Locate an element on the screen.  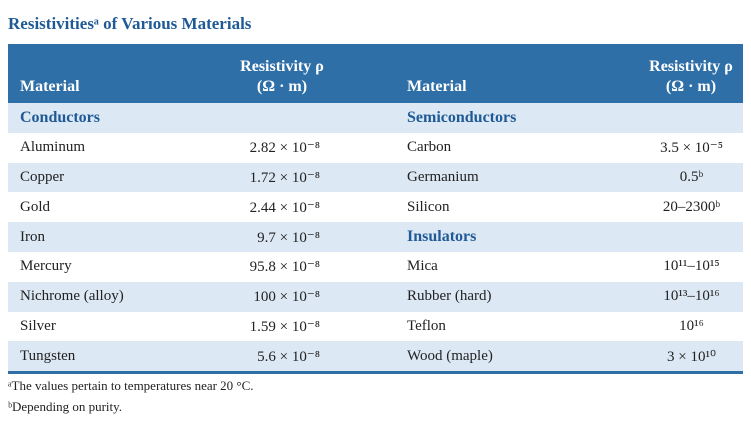
resistivity: 1.59 × 10⁻⁸ is located at coordinates (284, 326).